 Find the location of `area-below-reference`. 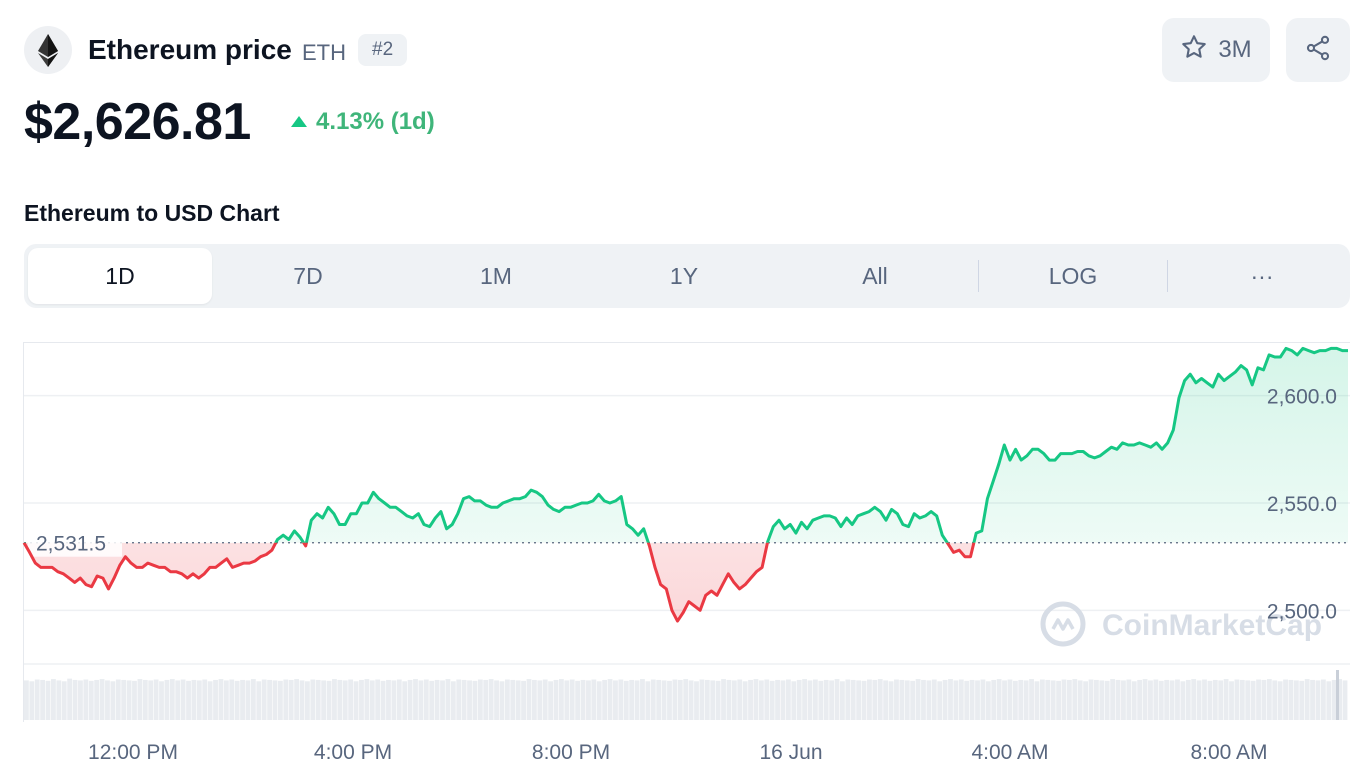

area-below-reference is located at coordinates (499, 582).